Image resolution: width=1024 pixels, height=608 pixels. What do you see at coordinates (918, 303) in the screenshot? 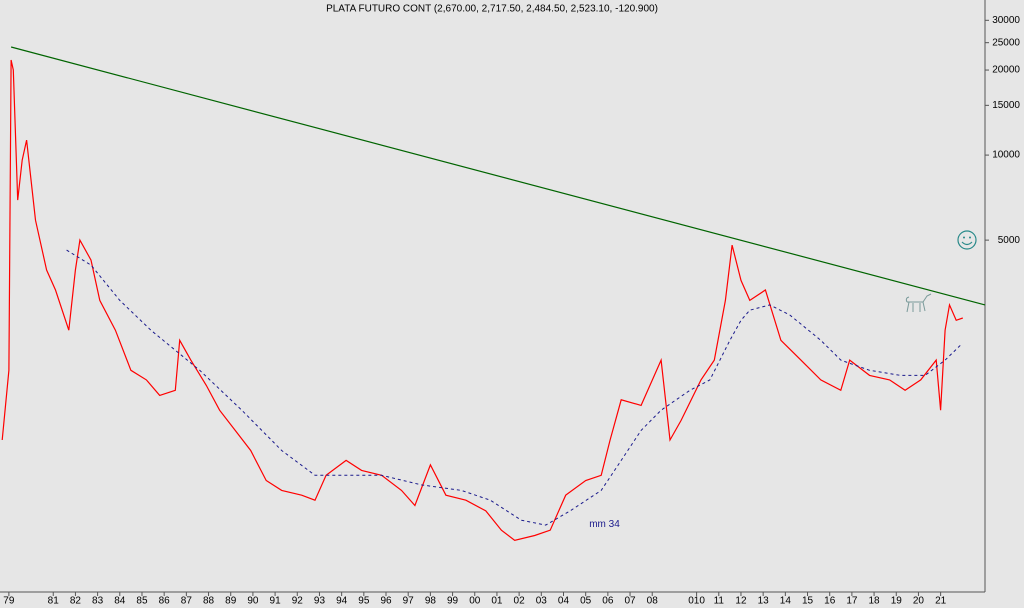
I see `goat-icon` at bounding box center [918, 303].